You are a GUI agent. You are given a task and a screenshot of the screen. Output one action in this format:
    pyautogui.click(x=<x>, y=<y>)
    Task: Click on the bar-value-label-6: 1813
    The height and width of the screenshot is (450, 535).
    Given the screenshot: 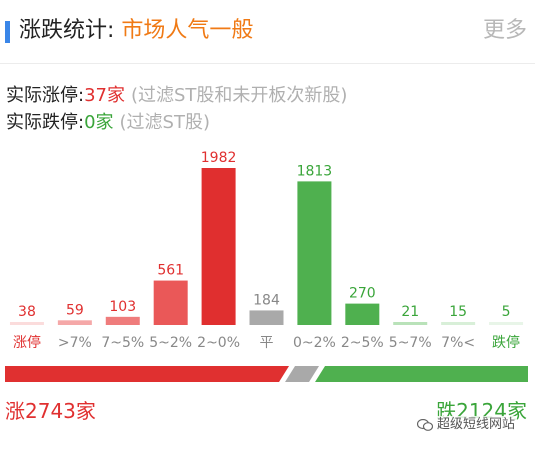 What is the action you would take?
    pyautogui.click(x=315, y=171)
    